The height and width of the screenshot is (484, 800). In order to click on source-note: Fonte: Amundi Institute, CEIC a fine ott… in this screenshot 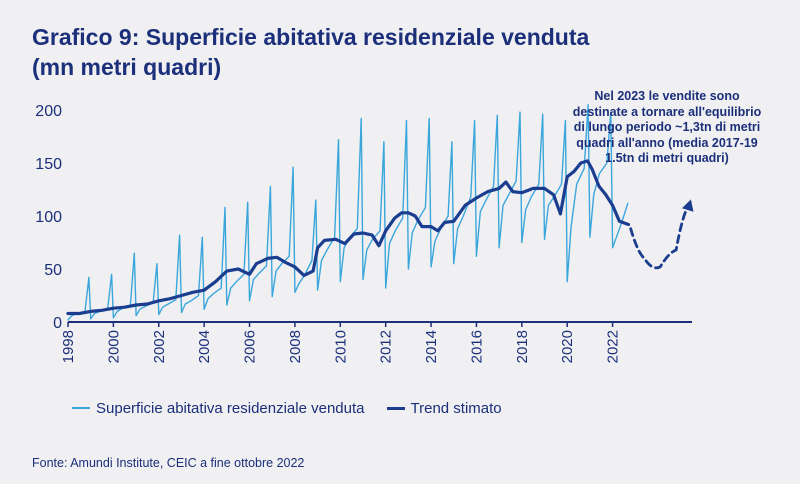, I will do `click(168, 463)`.